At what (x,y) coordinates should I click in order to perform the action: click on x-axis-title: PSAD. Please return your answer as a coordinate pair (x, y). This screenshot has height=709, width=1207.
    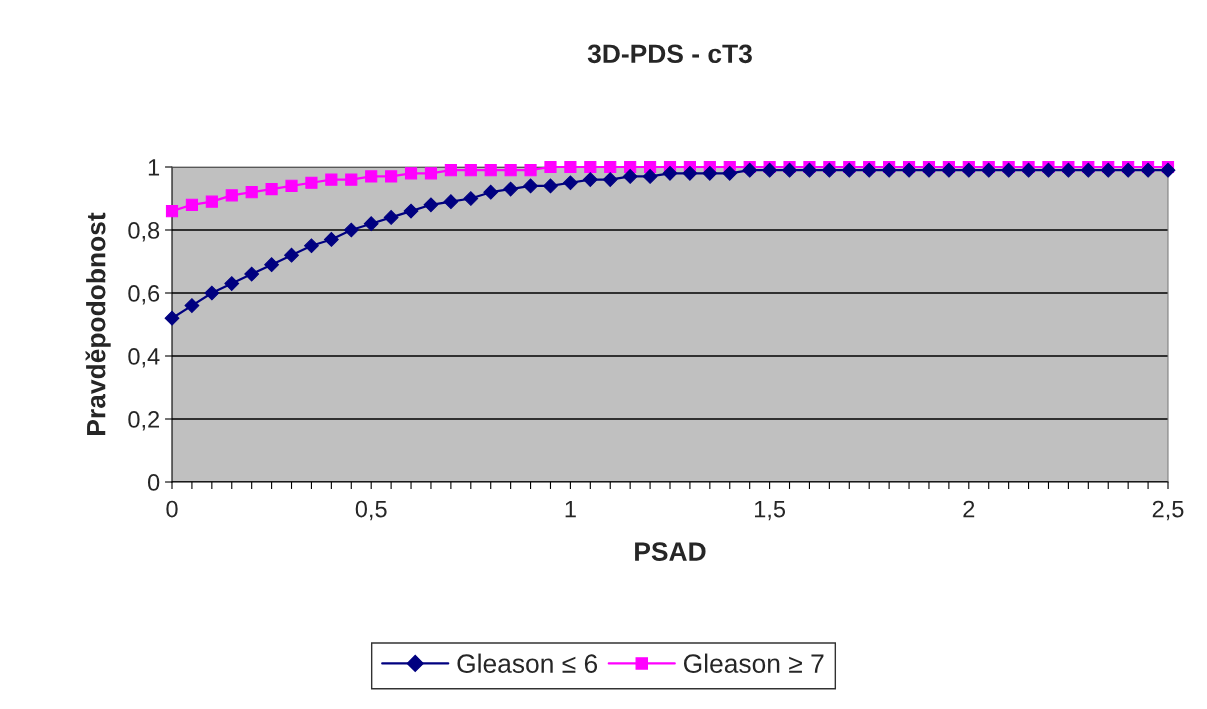
    Looking at the image, I should click on (670, 551).